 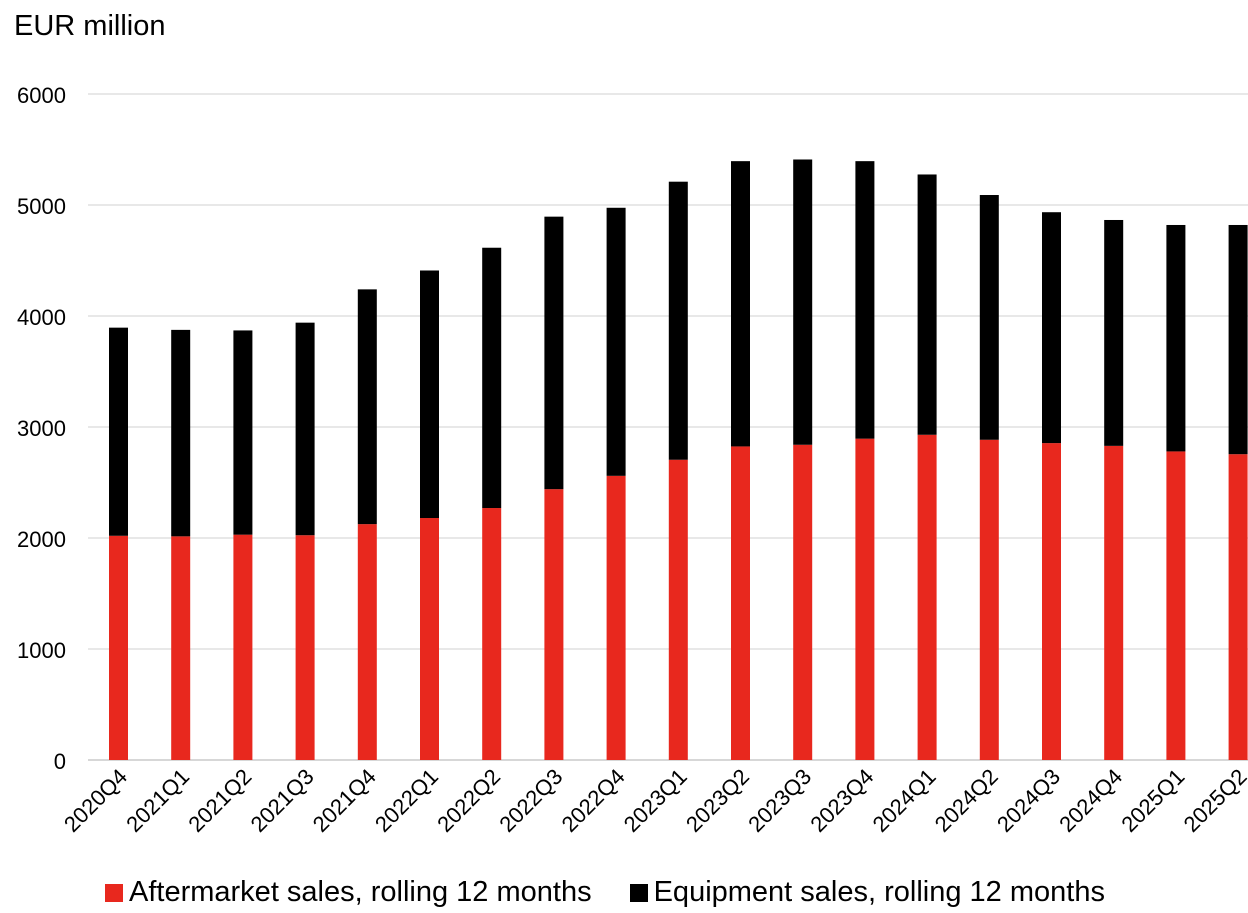 I want to click on bar-equipment-2022Q2, so click(x=492, y=378).